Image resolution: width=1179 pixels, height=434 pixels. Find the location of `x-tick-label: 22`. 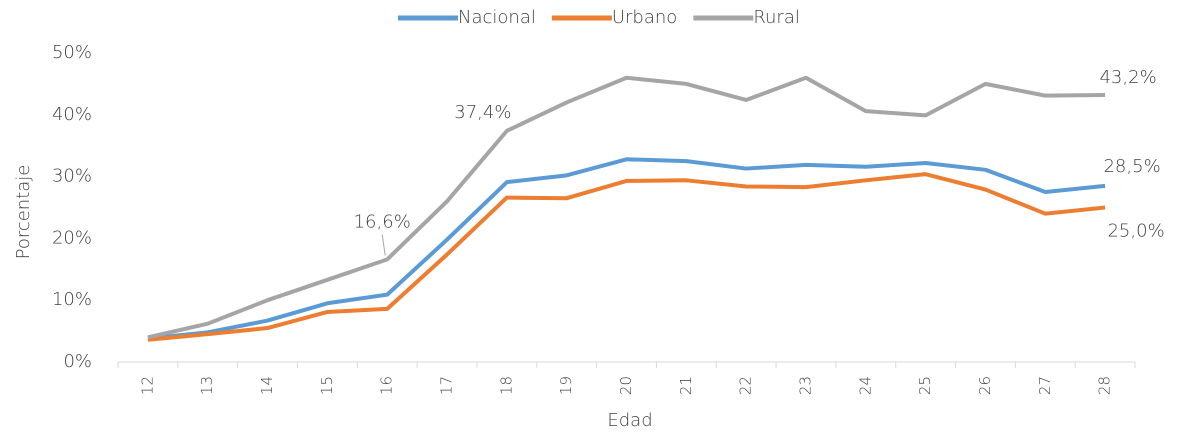

x-tick-label: 22 is located at coordinates (746, 385).